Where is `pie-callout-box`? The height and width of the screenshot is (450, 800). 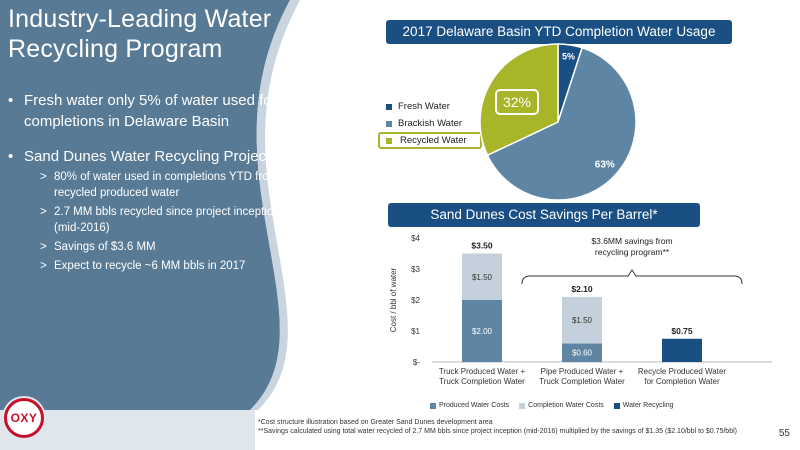 pie-callout-box is located at coordinates (517, 102).